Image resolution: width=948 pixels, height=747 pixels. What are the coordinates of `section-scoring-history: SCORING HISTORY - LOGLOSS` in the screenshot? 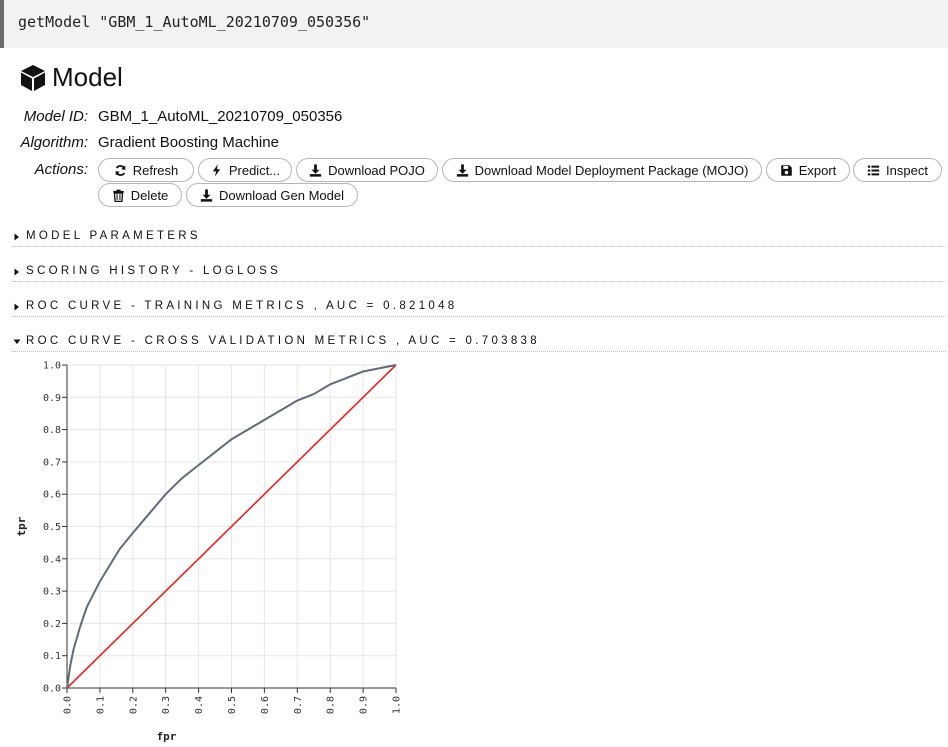 It's located at (479, 273).